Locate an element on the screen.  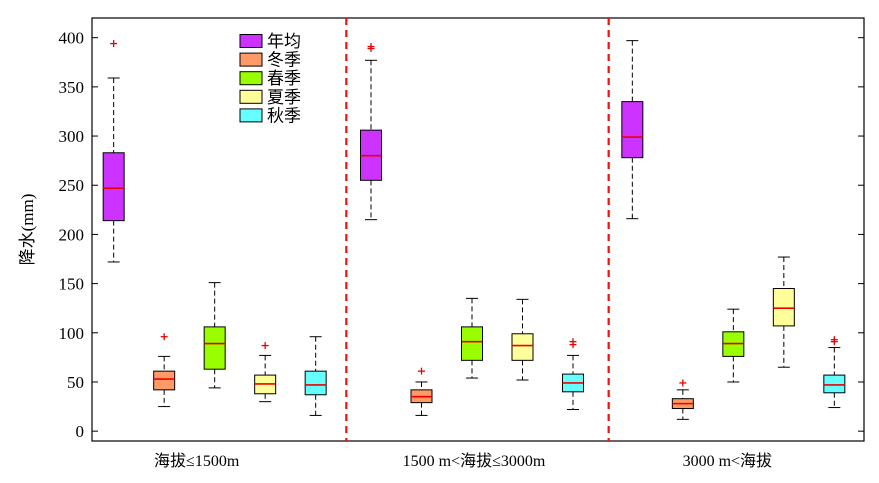
y-axis-label: 降水(mm) is located at coordinates (27, 230).